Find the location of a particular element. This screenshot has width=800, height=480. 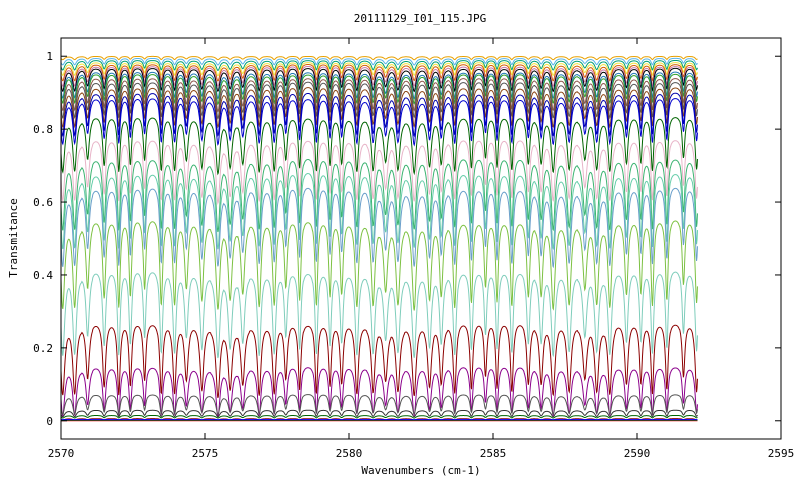

x-tick-label: 2590 is located at coordinates (637, 453).